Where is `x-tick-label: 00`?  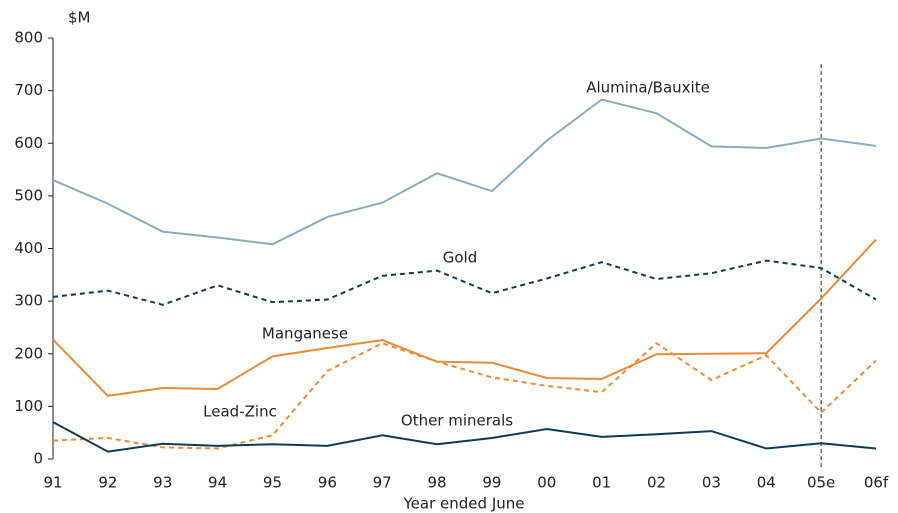
x-tick-label: 00 is located at coordinates (546, 483).